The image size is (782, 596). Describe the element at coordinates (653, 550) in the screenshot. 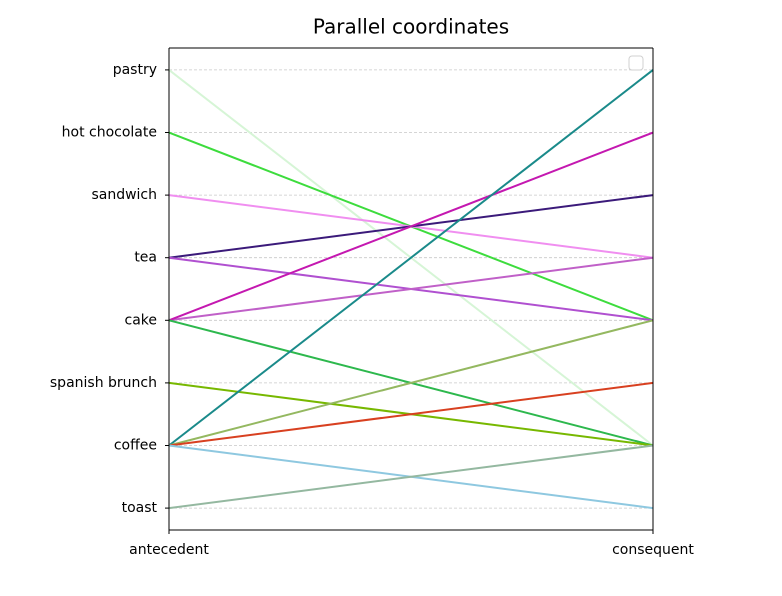

I see `x-tick-label: consequent` at that location.